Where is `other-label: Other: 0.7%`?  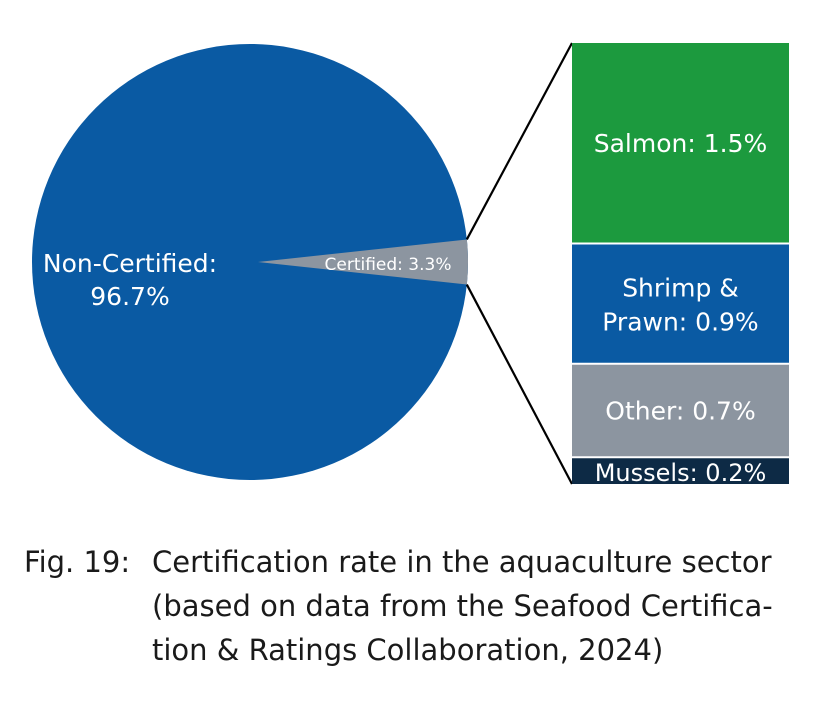 other-label: Other: 0.7% is located at coordinates (680, 411).